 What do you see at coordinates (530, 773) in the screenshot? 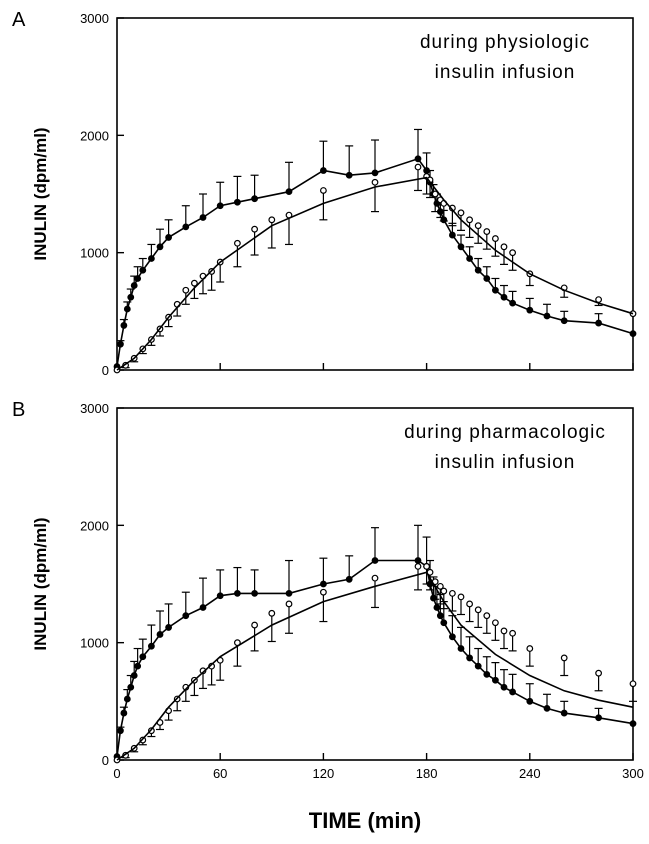
I see `x-tick-label: 240` at bounding box center [530, 773].